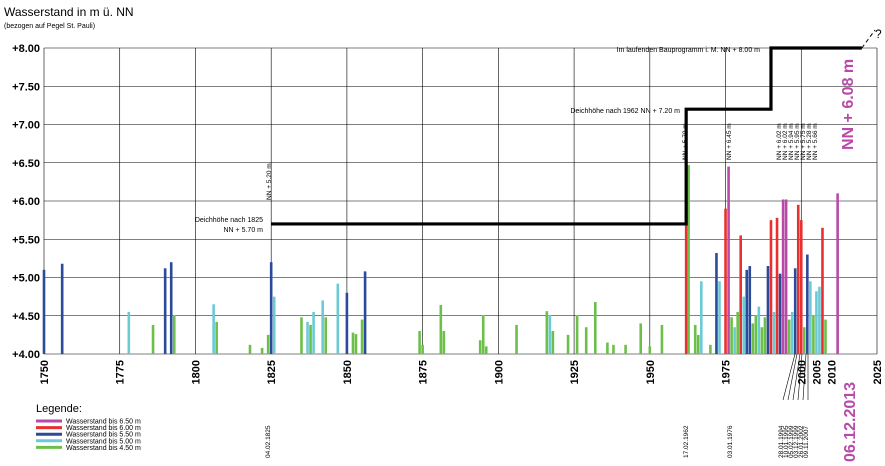 This screenshot has height=466, width=885. Describe the element at coordinates (103, 435) in the screenshot. I see `legend-label: Wasserstand bis 5.50 m` at that location.